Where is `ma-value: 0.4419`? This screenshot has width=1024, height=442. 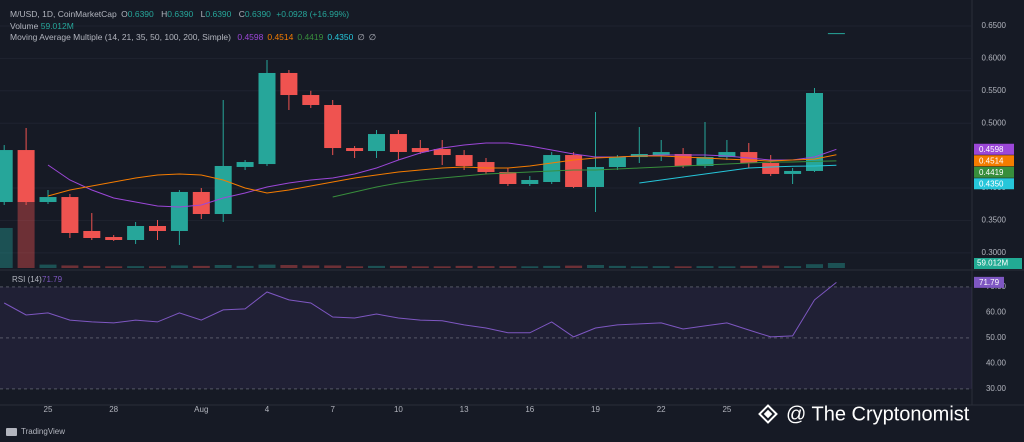 ma-value: 0.4419 is located at coordinates (310, 37).